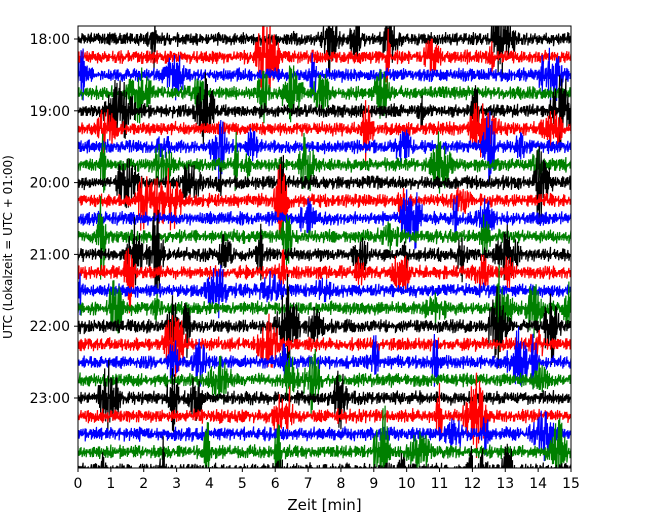  I want to click on y-tick-label: 22:00, so click(50, 327).